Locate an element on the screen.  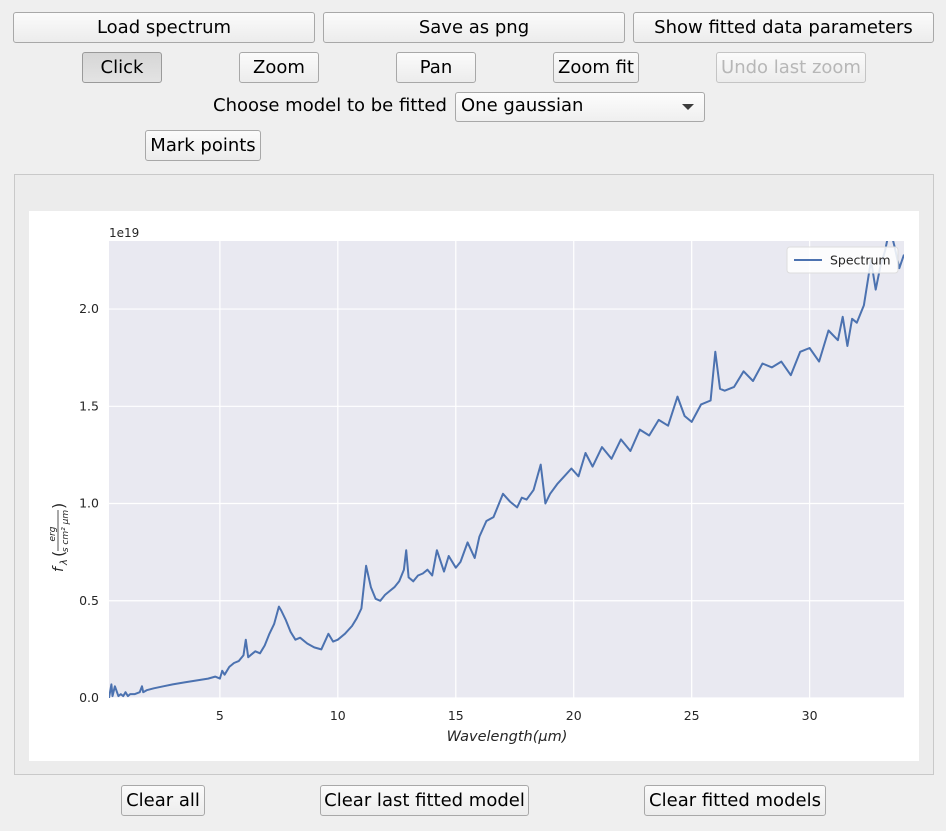
model-select: One gaussian is located at coordinates (580, 107).